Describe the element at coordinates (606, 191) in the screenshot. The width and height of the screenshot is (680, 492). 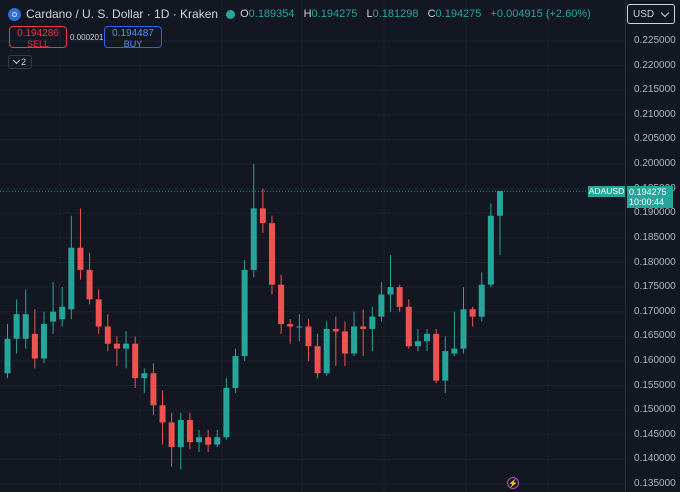
I see `ticker-label: ADAUSD` at that location.